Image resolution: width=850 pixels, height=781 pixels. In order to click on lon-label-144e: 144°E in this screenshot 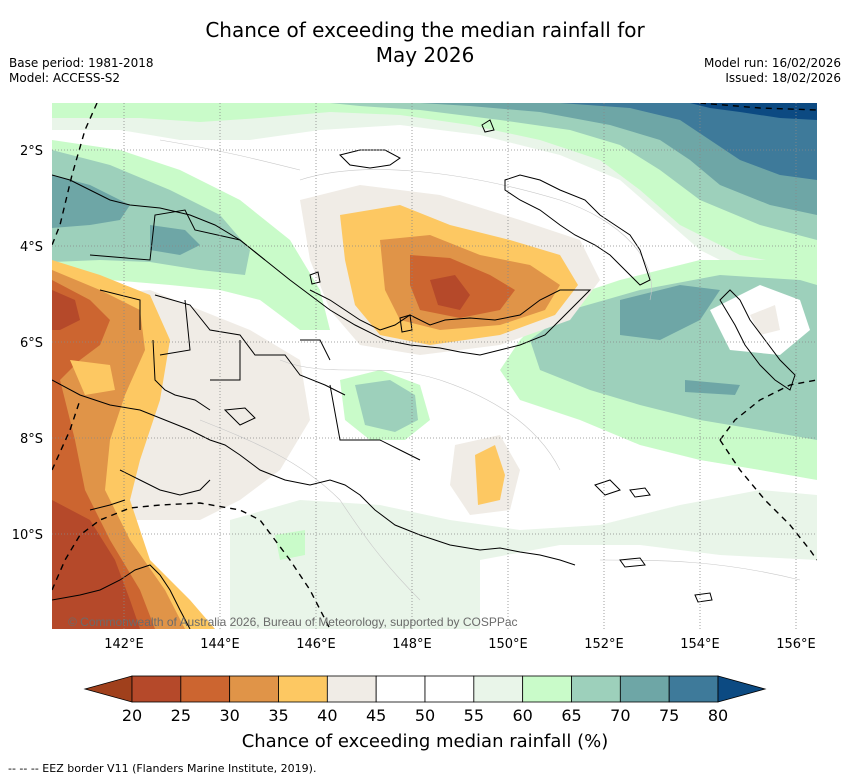, I will do `click(220, 644)`.